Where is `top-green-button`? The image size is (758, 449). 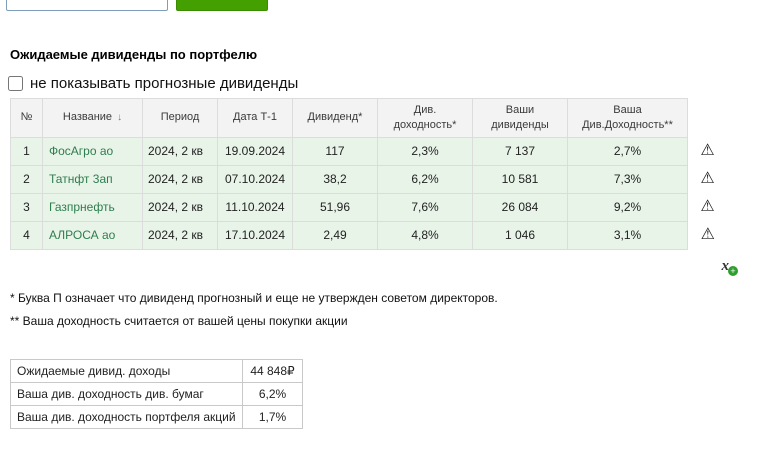
top-green-button is located at coordinates (222, 5).